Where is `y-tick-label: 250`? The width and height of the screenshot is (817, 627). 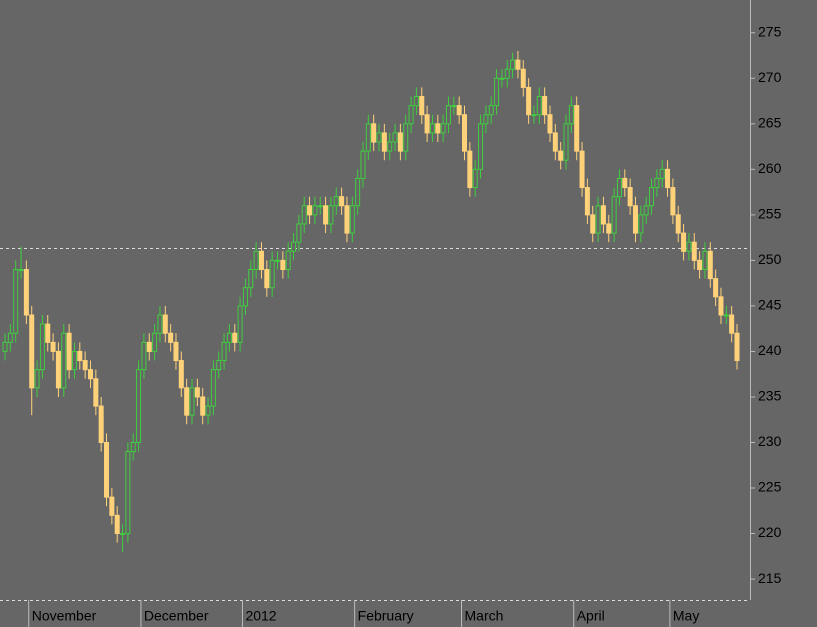 y-tick-label: 250 is located at coordinates (770, 259).